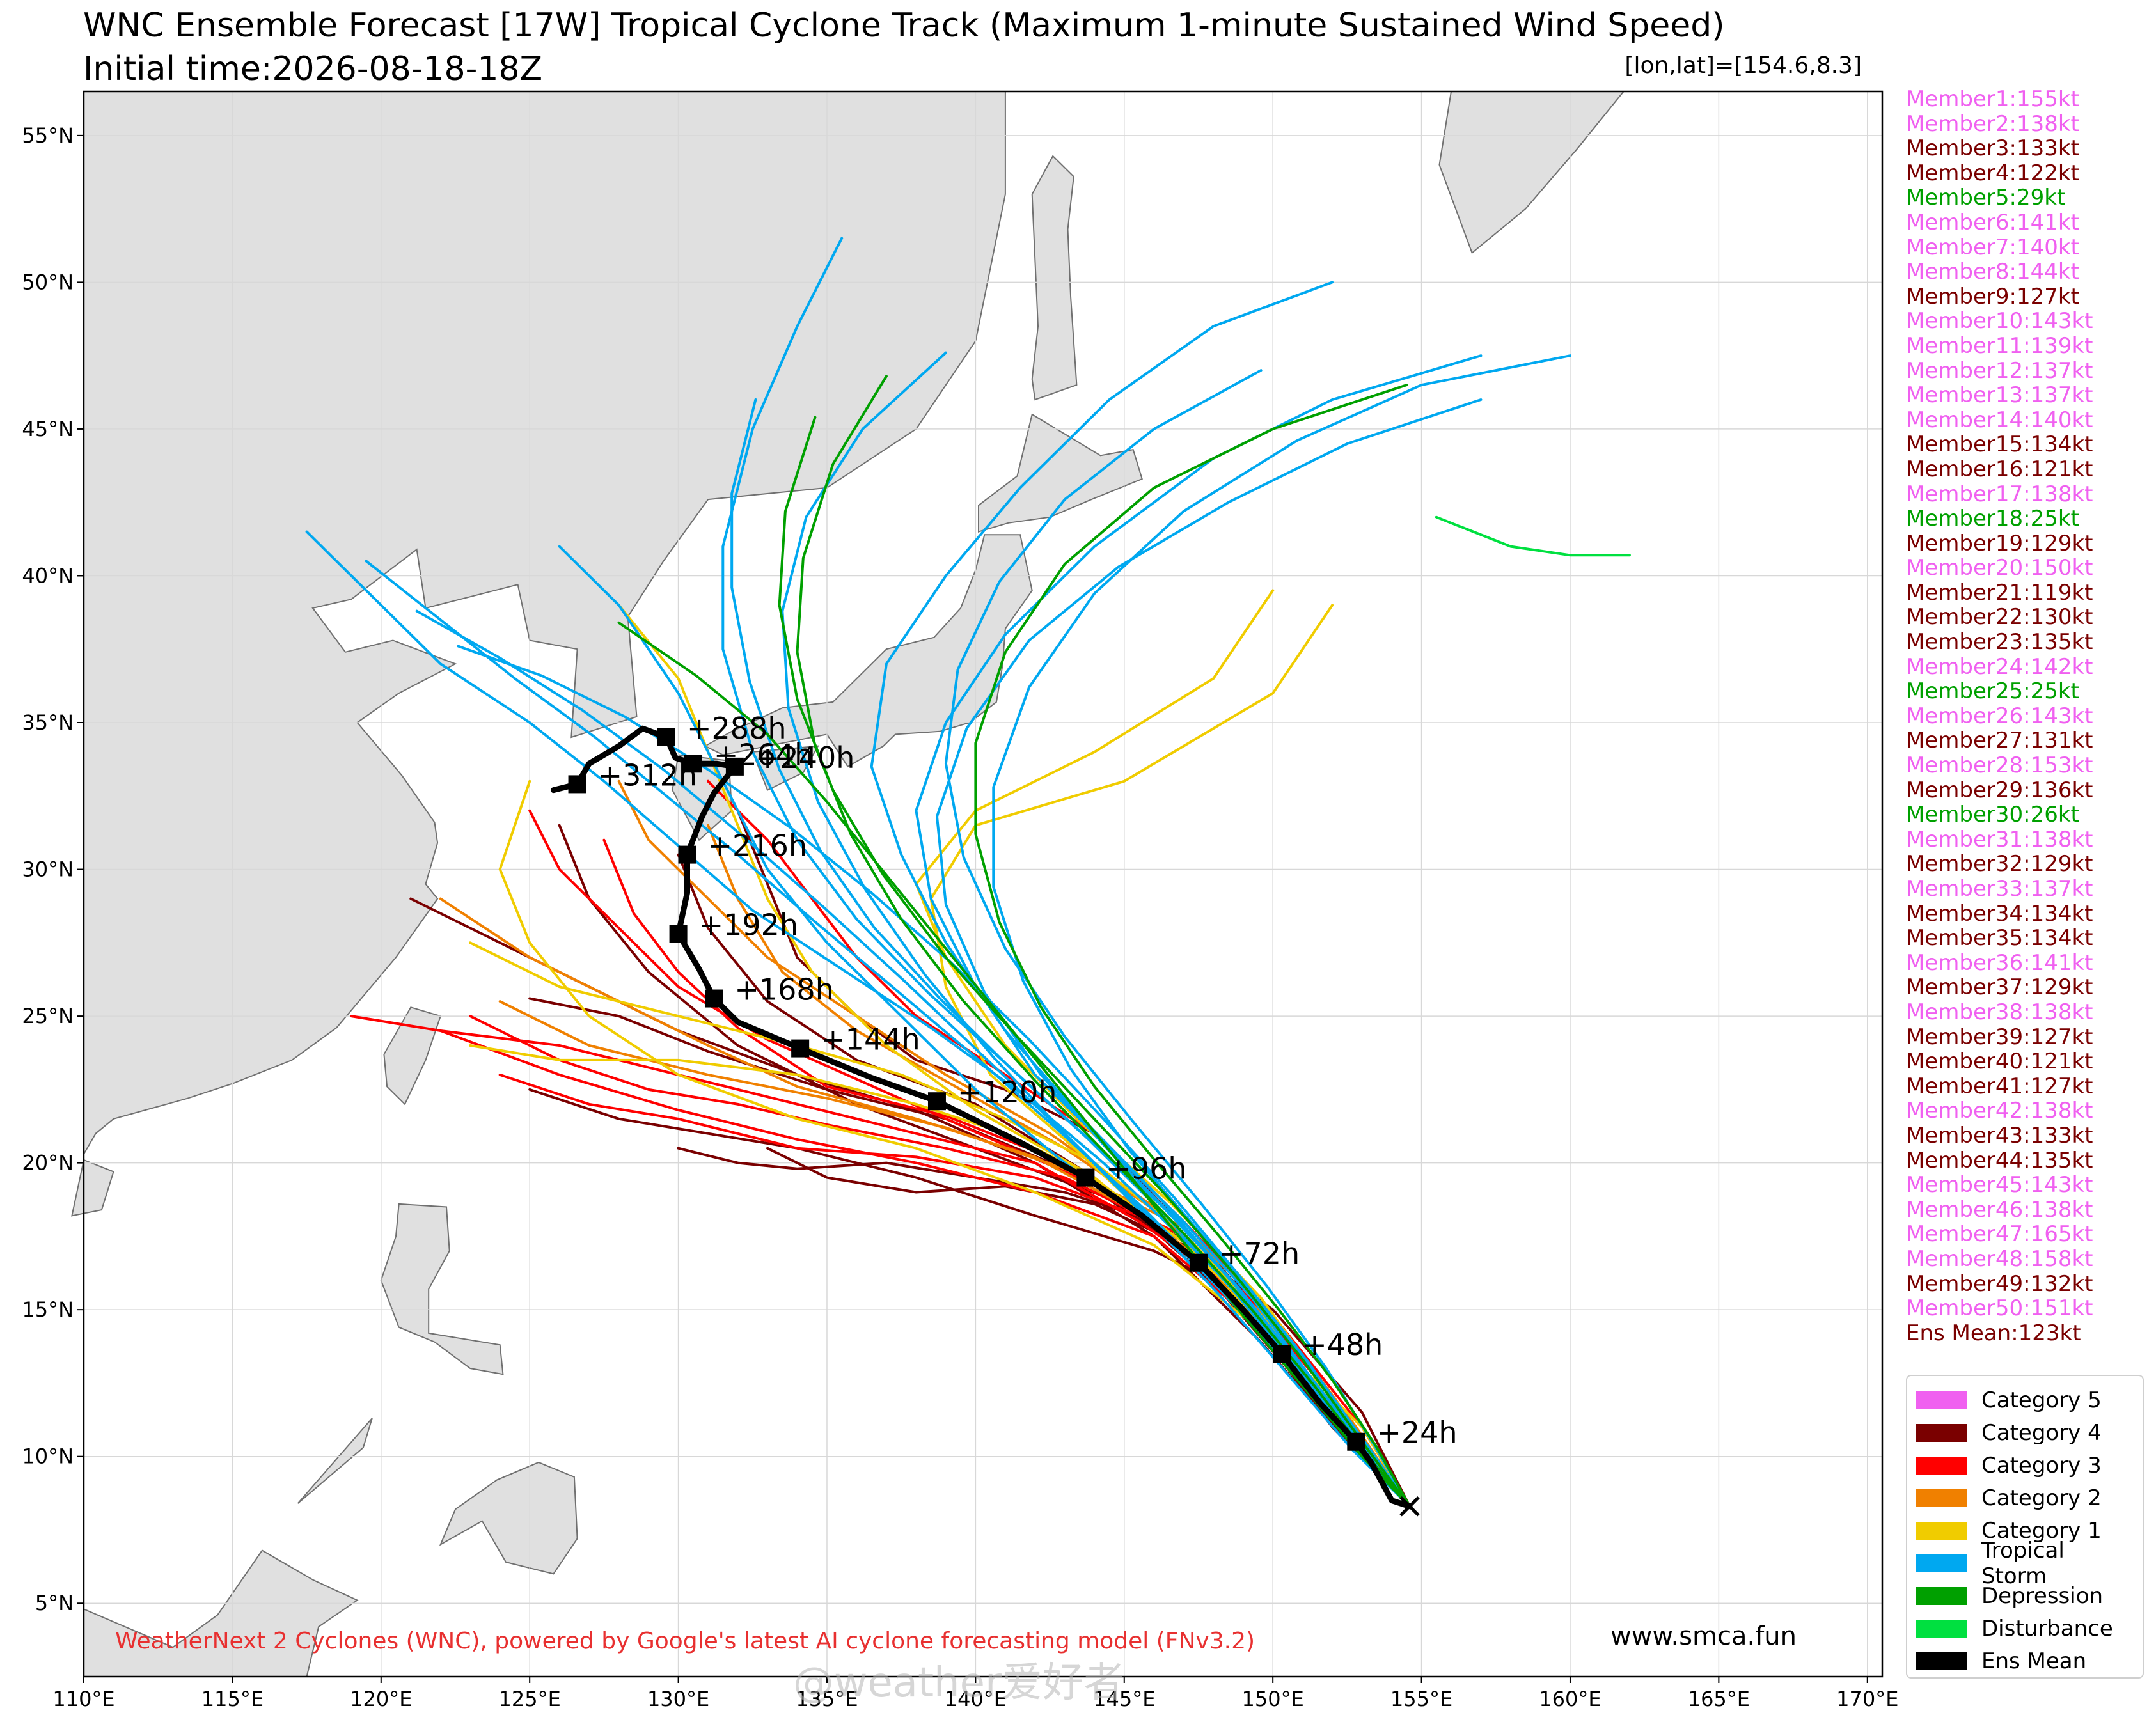 Image resolution: width=2156 pixels, height=1722 pixels. What do you see at coordinates (48, 1309) in the screenshot?
I see `lat-tick-label: 15°N` at bounding box center [48, 1309].